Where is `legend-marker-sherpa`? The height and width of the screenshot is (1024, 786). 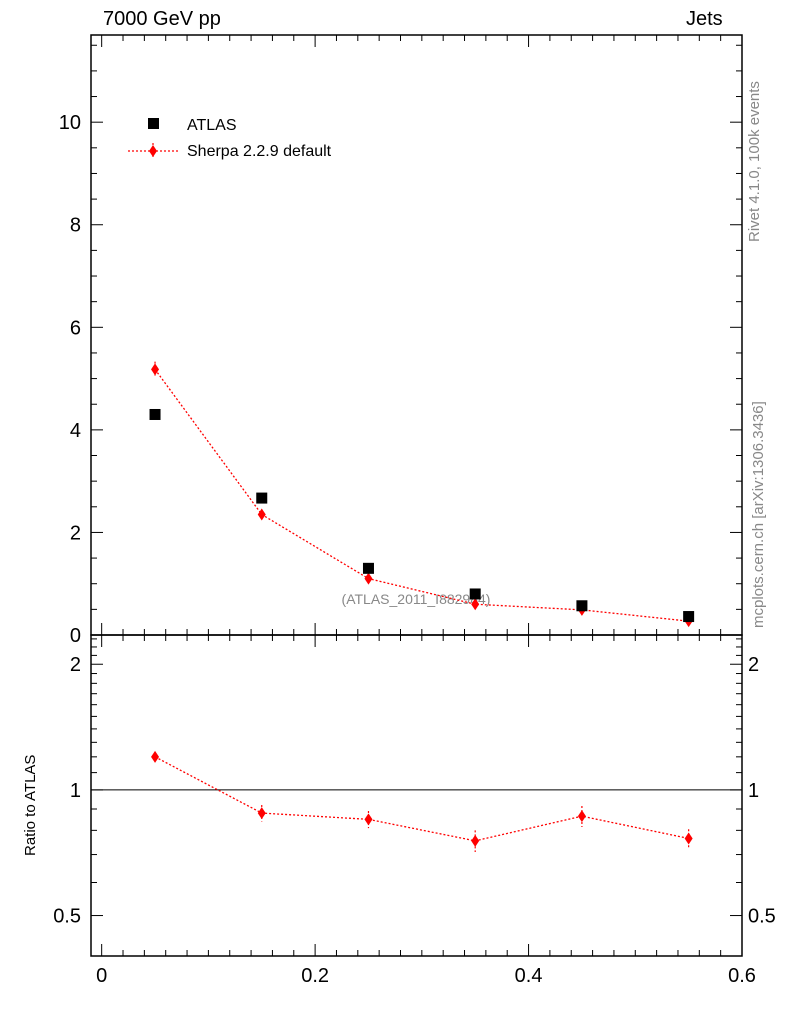
legend-marker-sherpa is located at coordinates (153, 151).